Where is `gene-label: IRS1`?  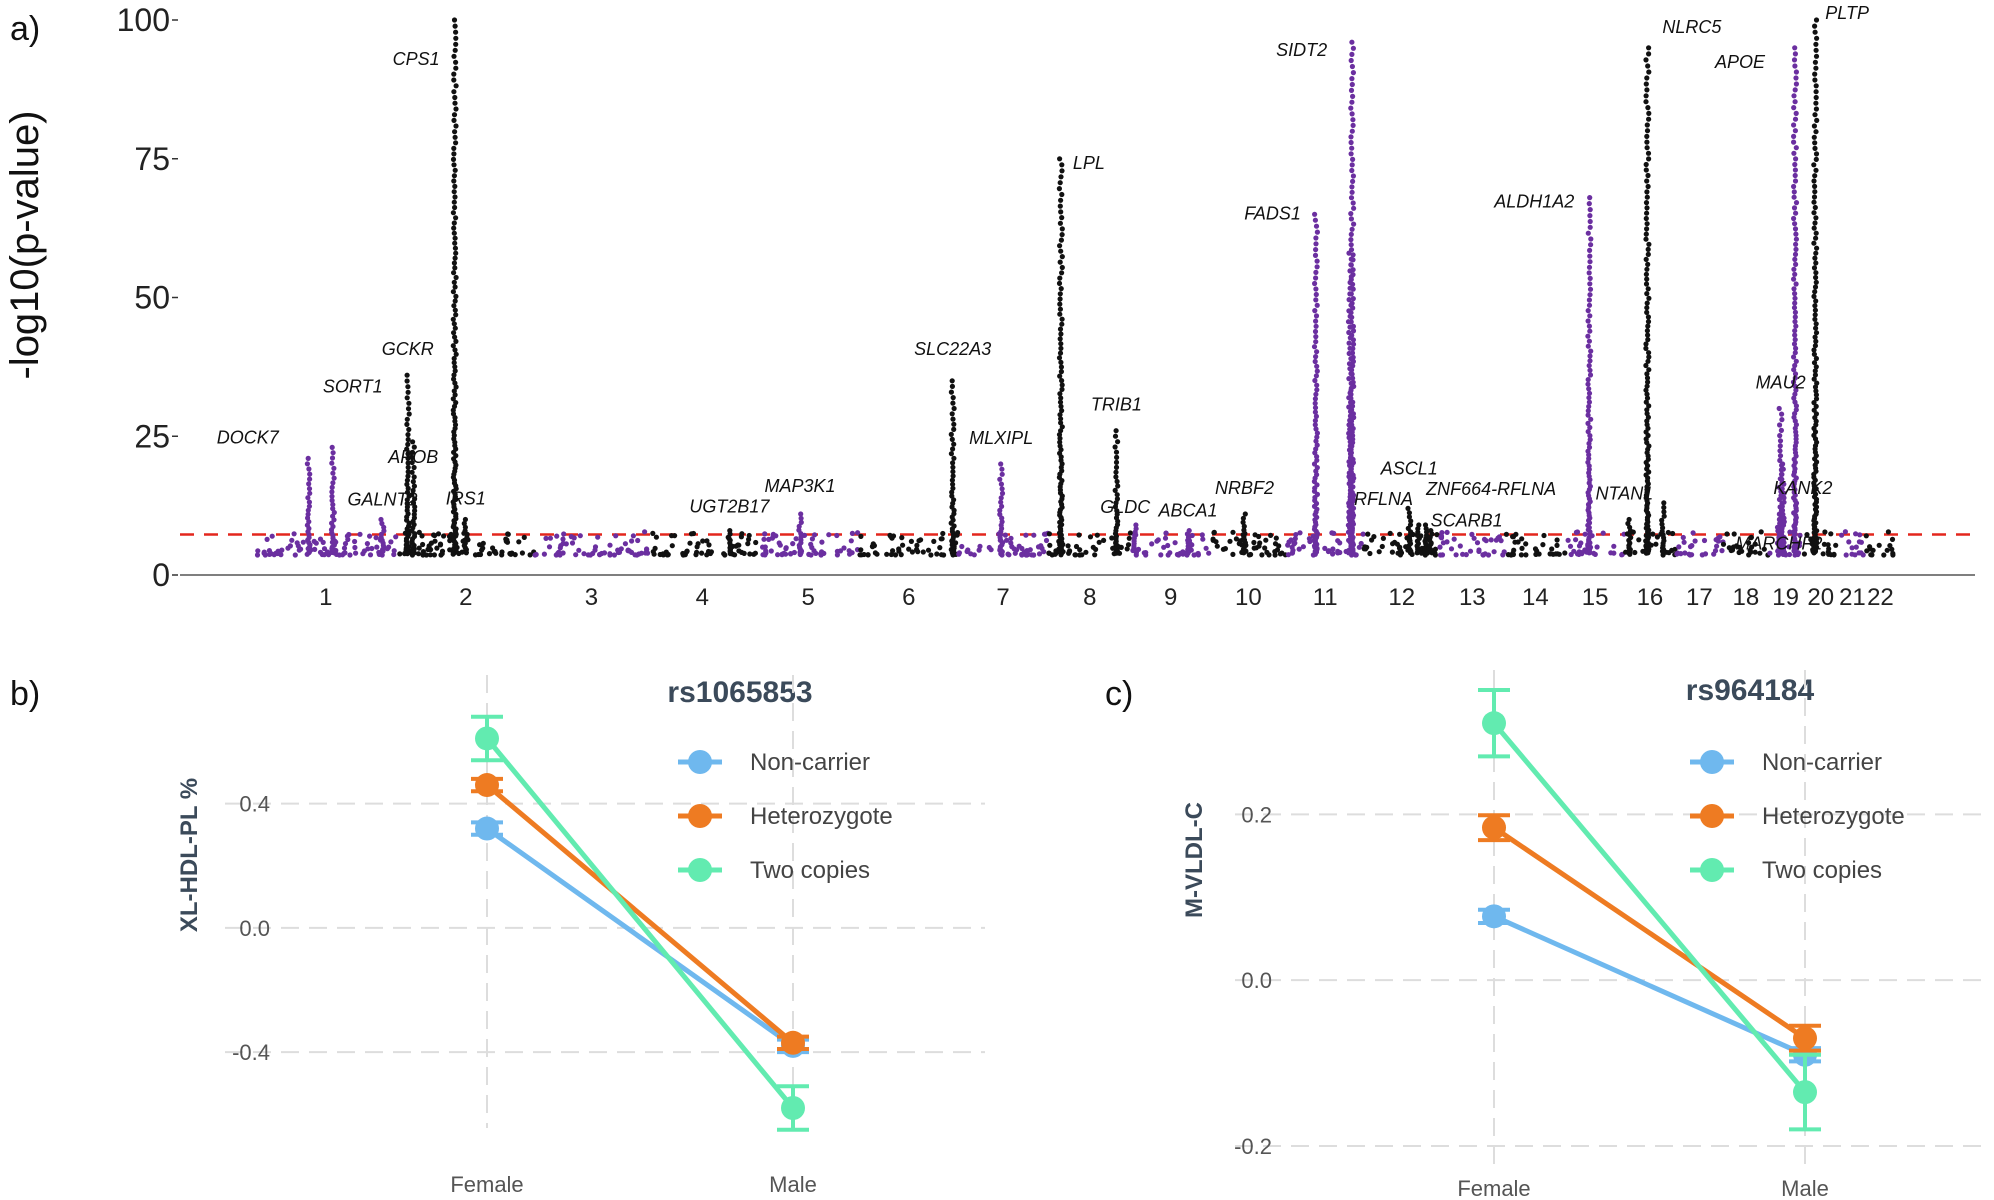 gene-label: IRS1 is located at coordinates (466, 499).